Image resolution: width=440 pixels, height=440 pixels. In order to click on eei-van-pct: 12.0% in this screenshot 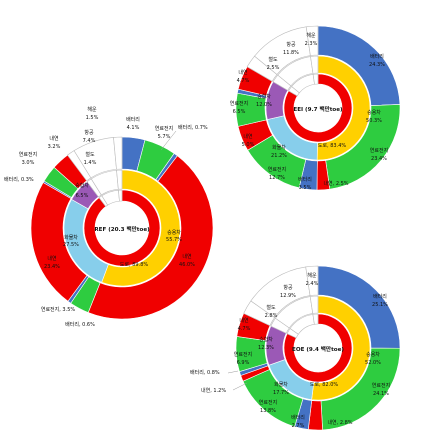, I will do `click(264, 105)`.